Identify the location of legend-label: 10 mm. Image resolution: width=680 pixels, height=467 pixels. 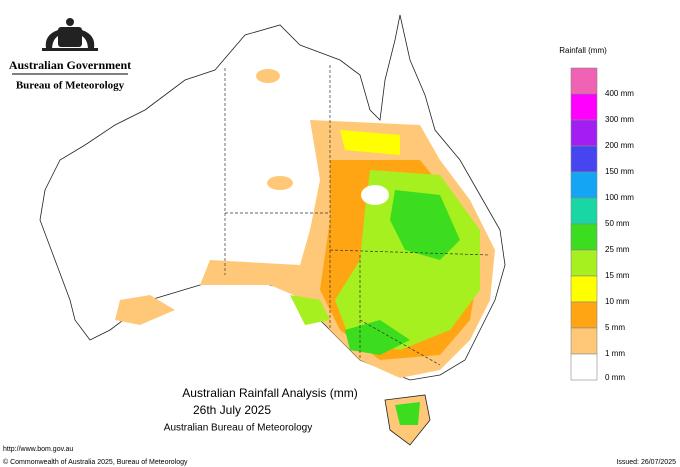
(617, 301).